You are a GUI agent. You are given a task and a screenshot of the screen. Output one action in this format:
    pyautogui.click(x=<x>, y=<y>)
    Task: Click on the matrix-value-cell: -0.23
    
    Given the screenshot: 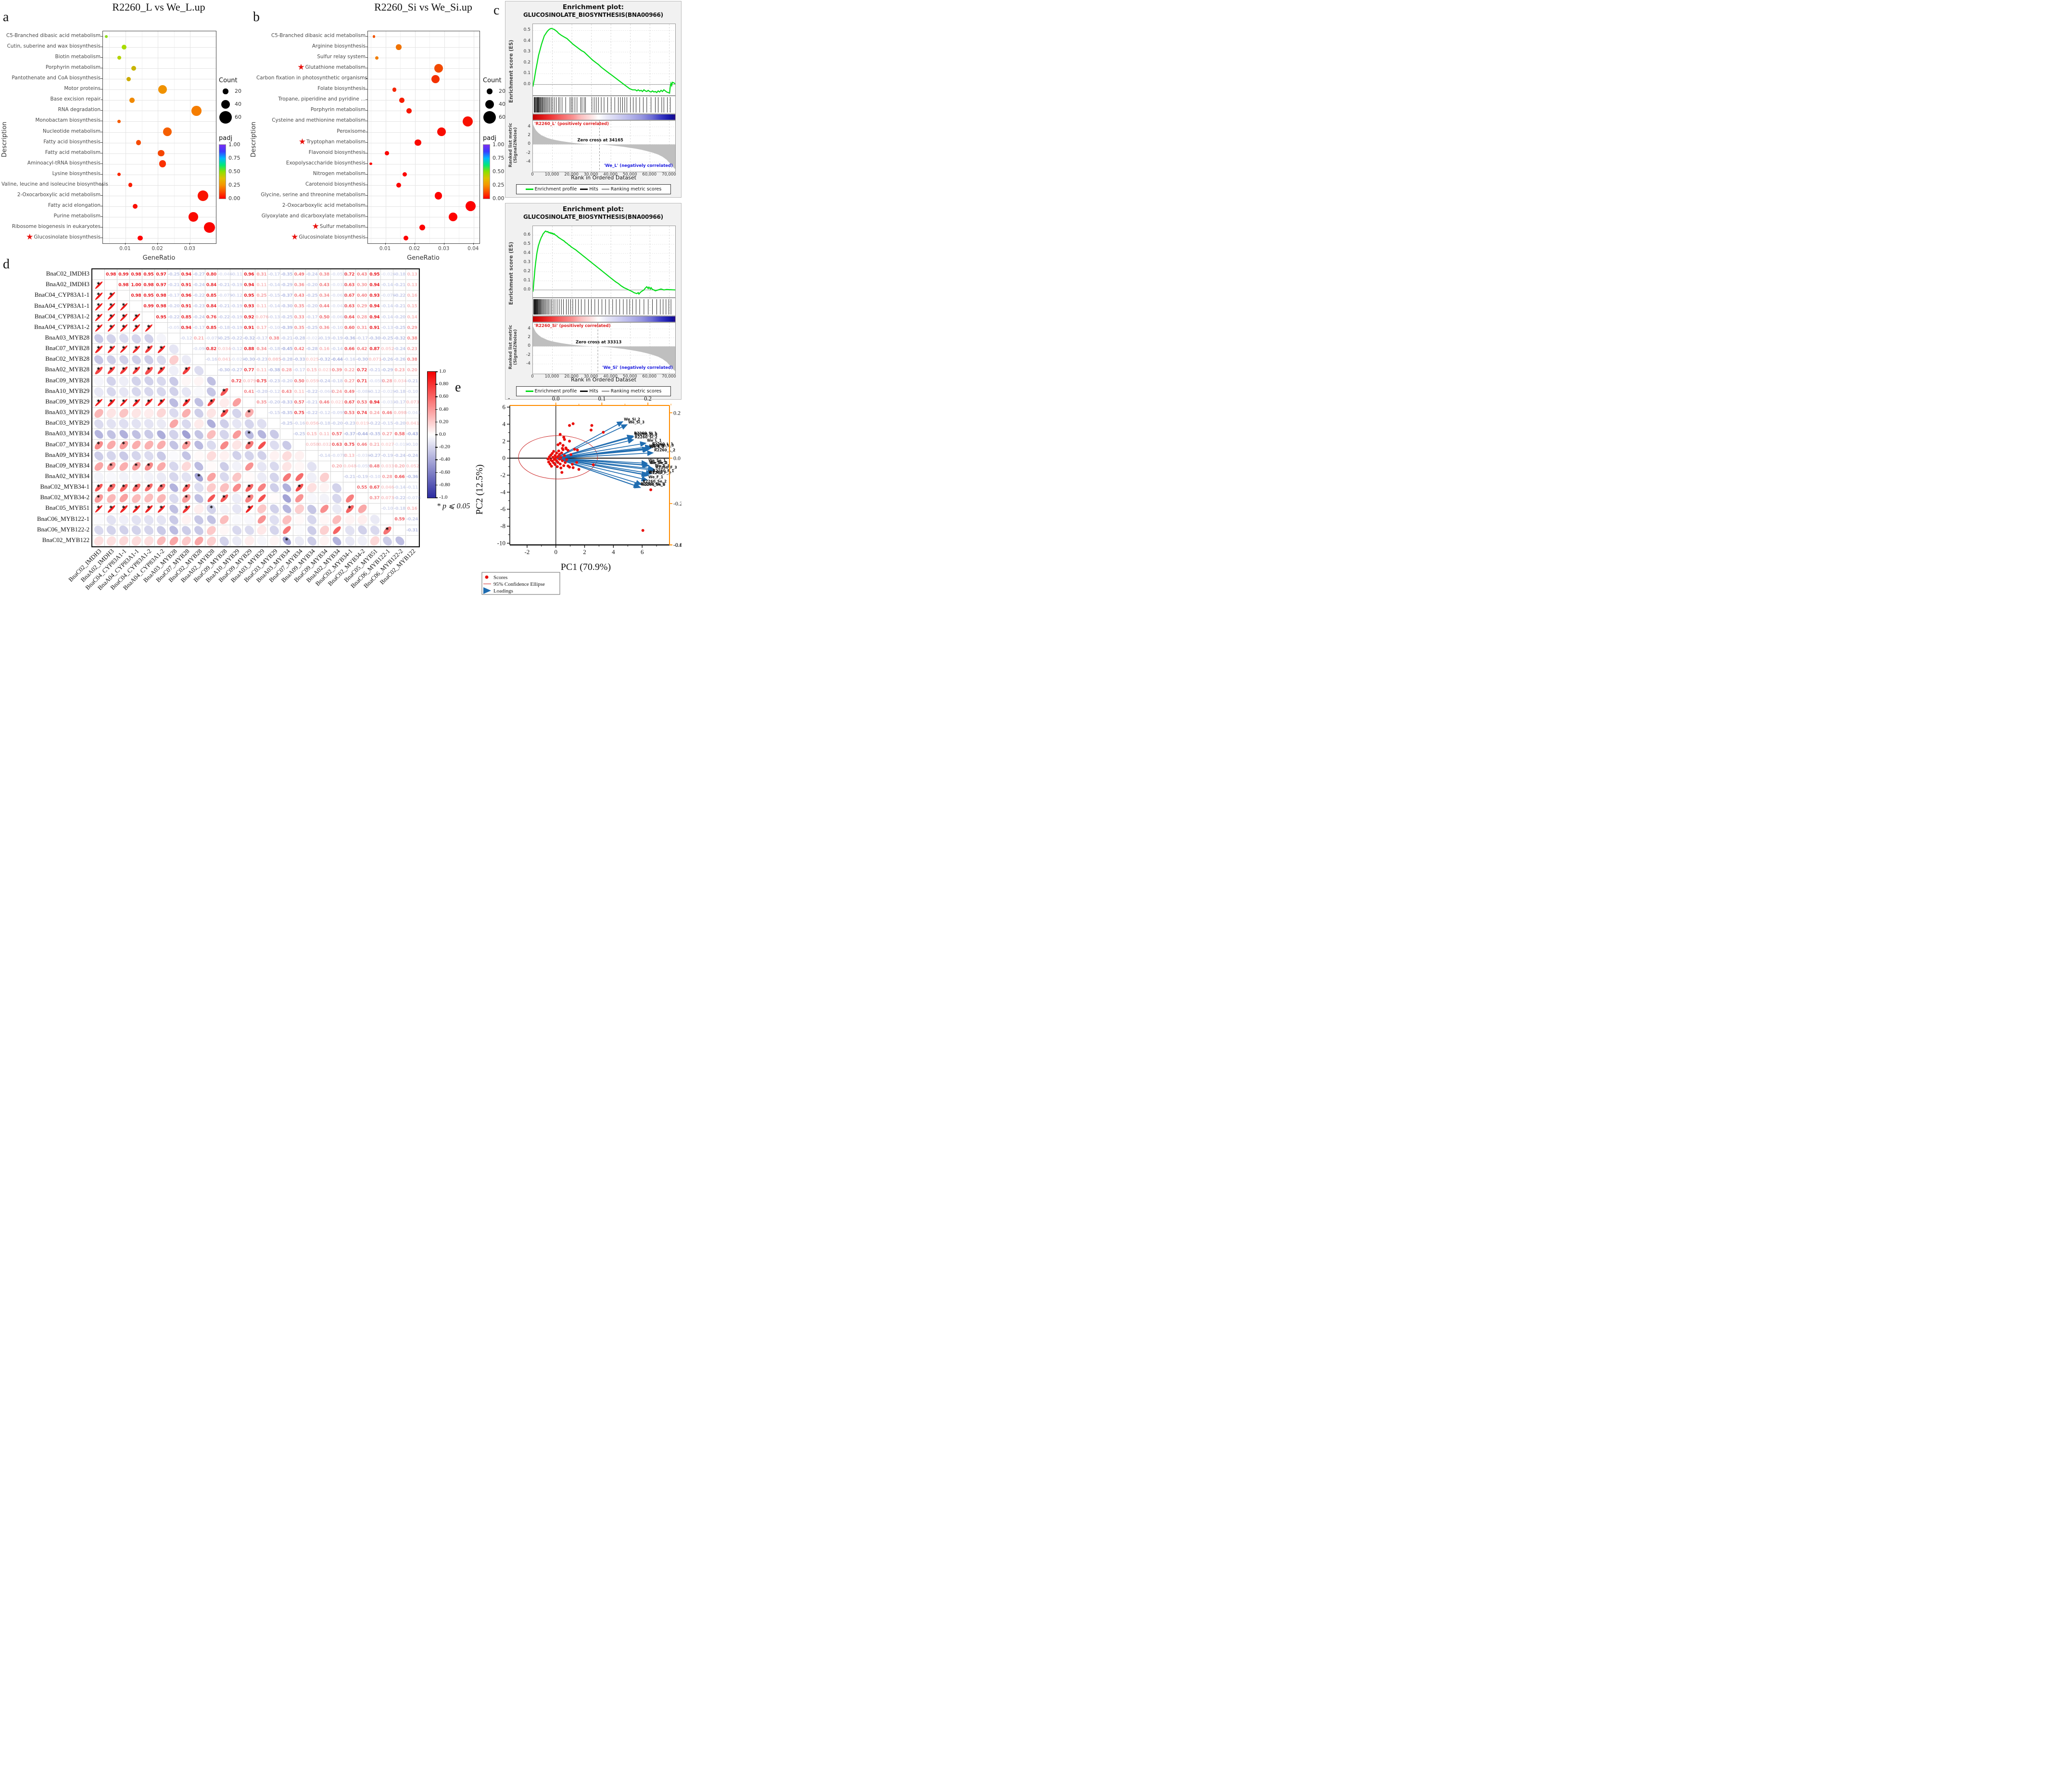 What is the action you would take?
    pyautogui.click(x=349, y=424)
    